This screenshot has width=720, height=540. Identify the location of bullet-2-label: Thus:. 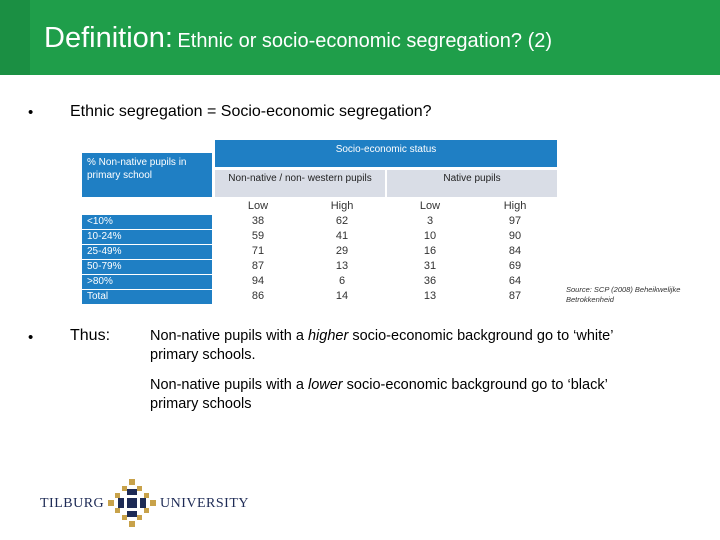
(90, 335).